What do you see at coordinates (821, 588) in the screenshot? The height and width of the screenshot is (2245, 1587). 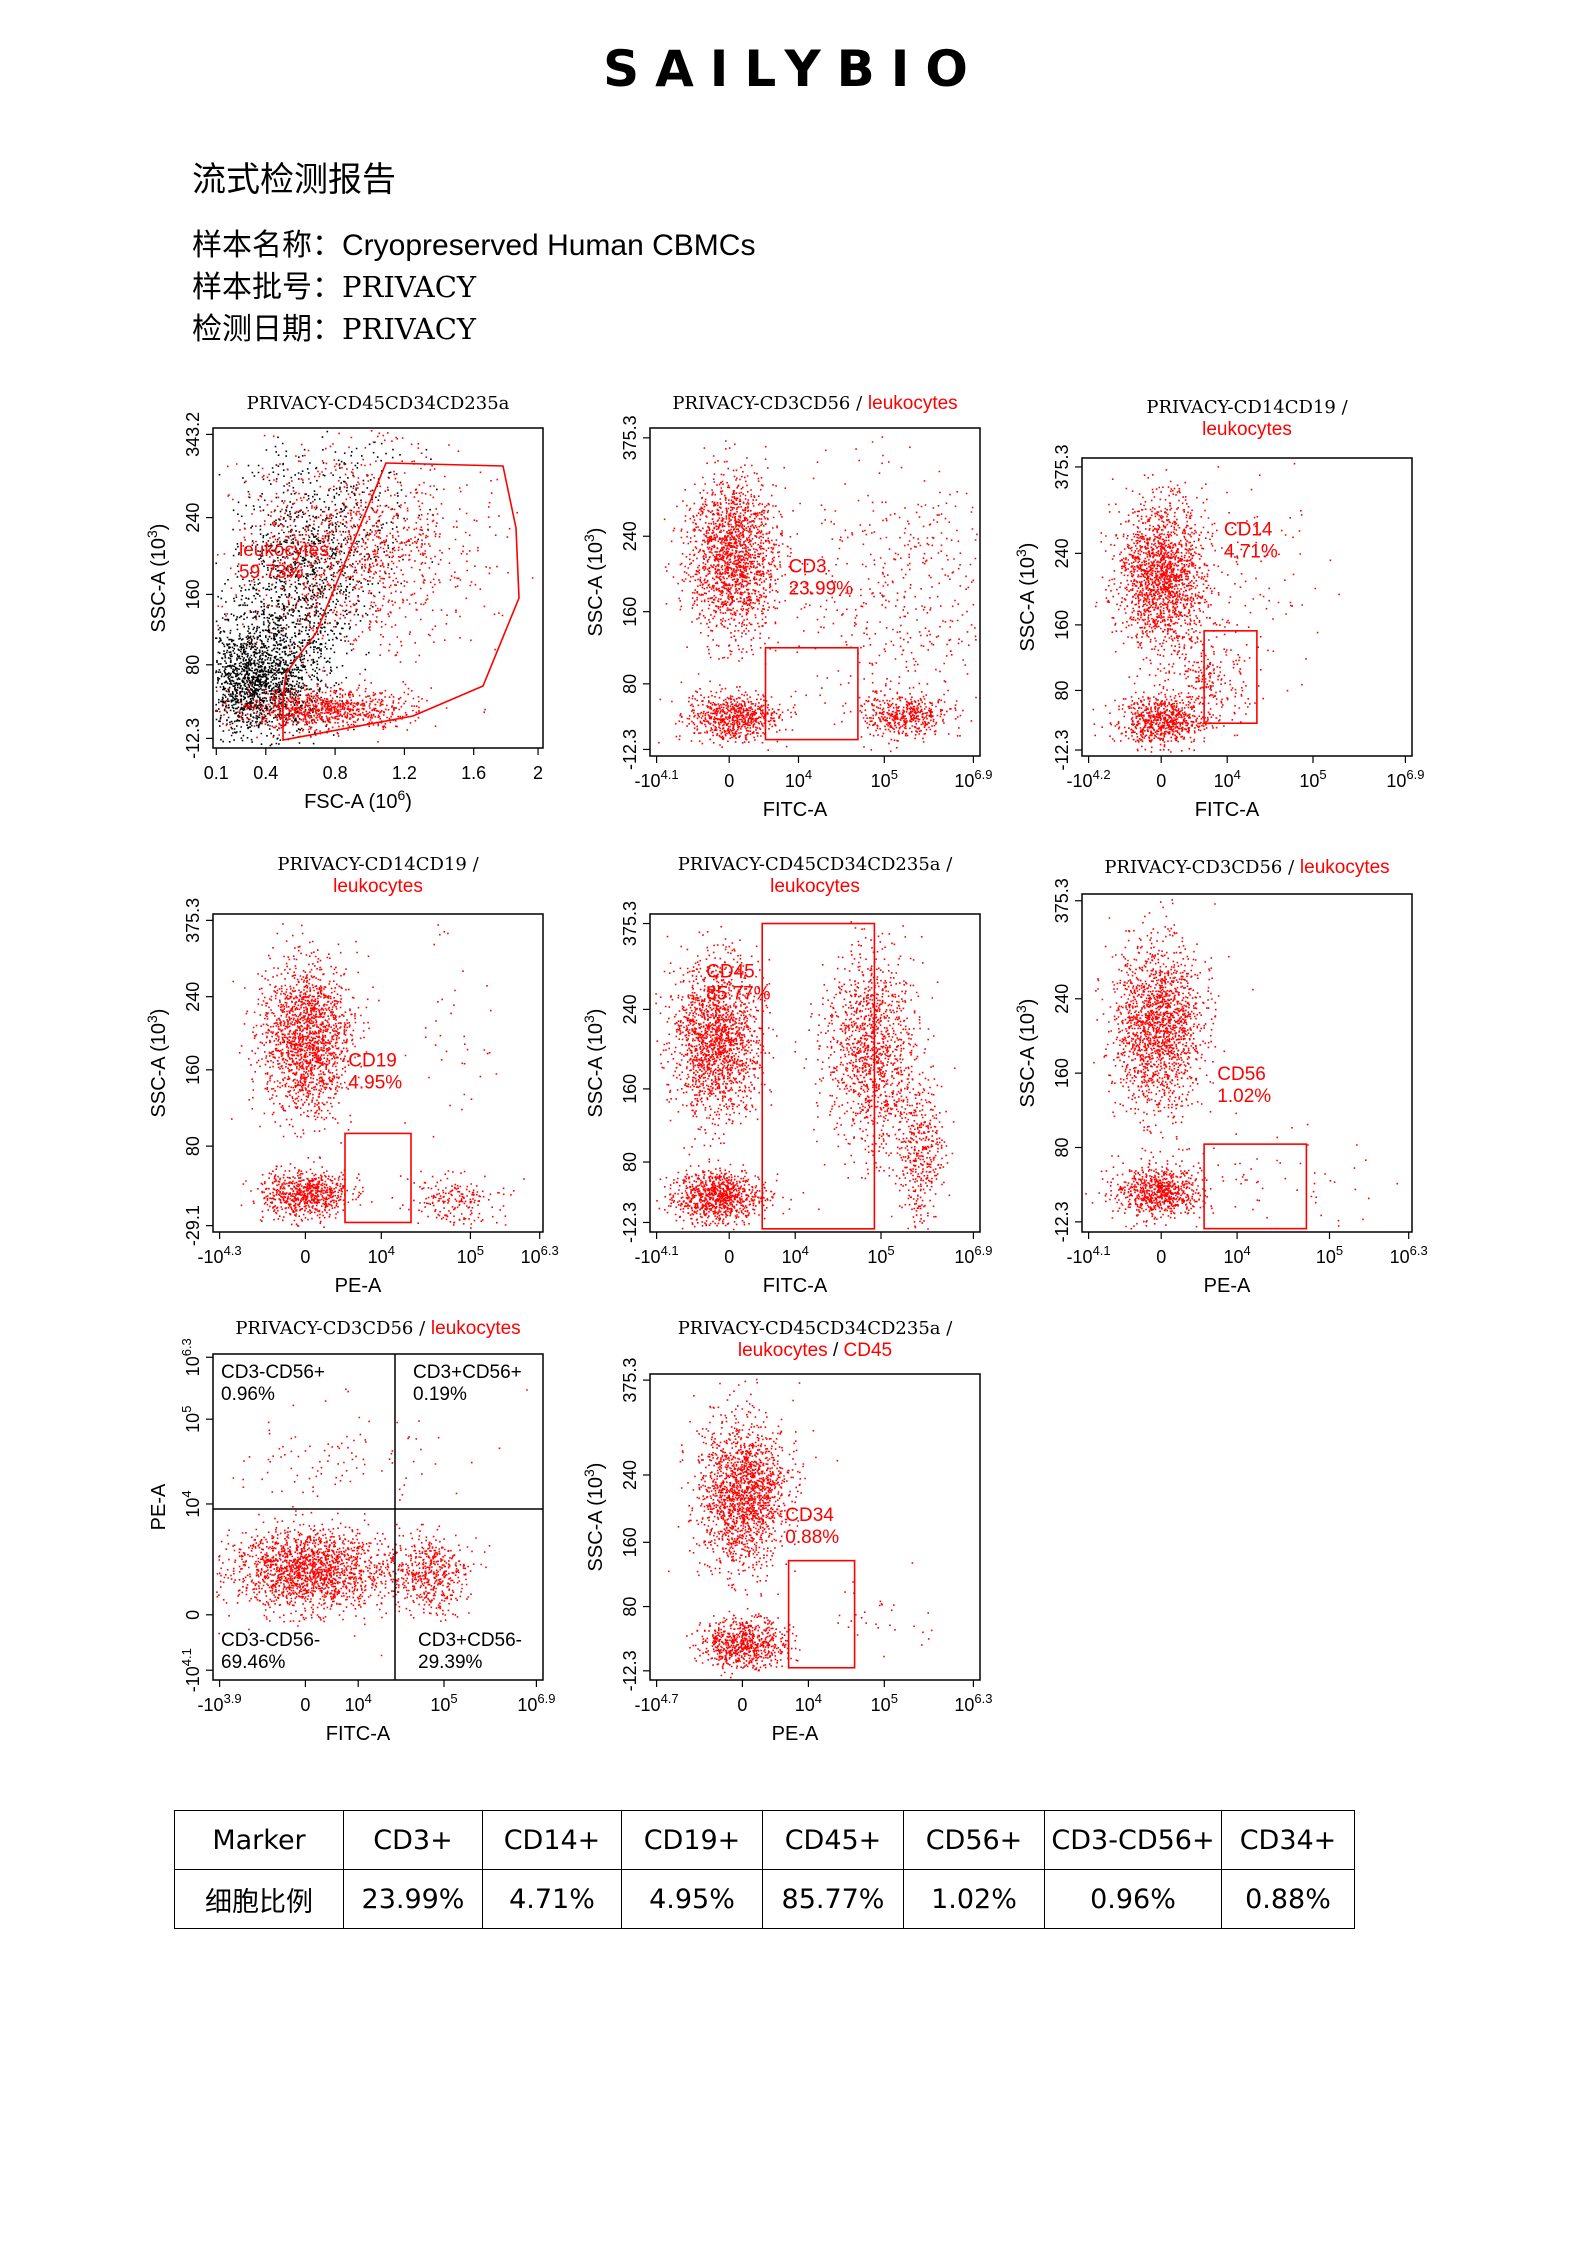 I see `gate-percent: 23.99%` at bounding box center [821, 588].